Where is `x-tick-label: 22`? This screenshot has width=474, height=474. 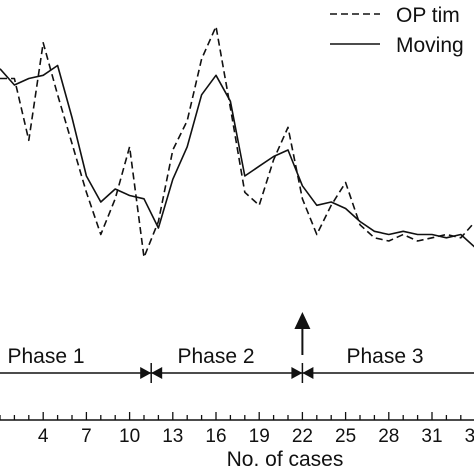 x-tick-label: 22 is located at coordinates (302, 436).